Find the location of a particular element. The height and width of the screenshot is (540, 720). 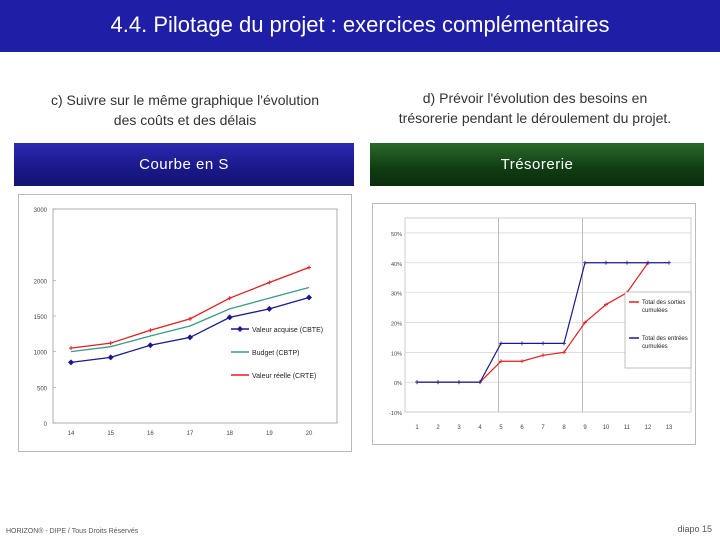

legend-label: Total des sorties cumulées is located at coordinates (663, 307).